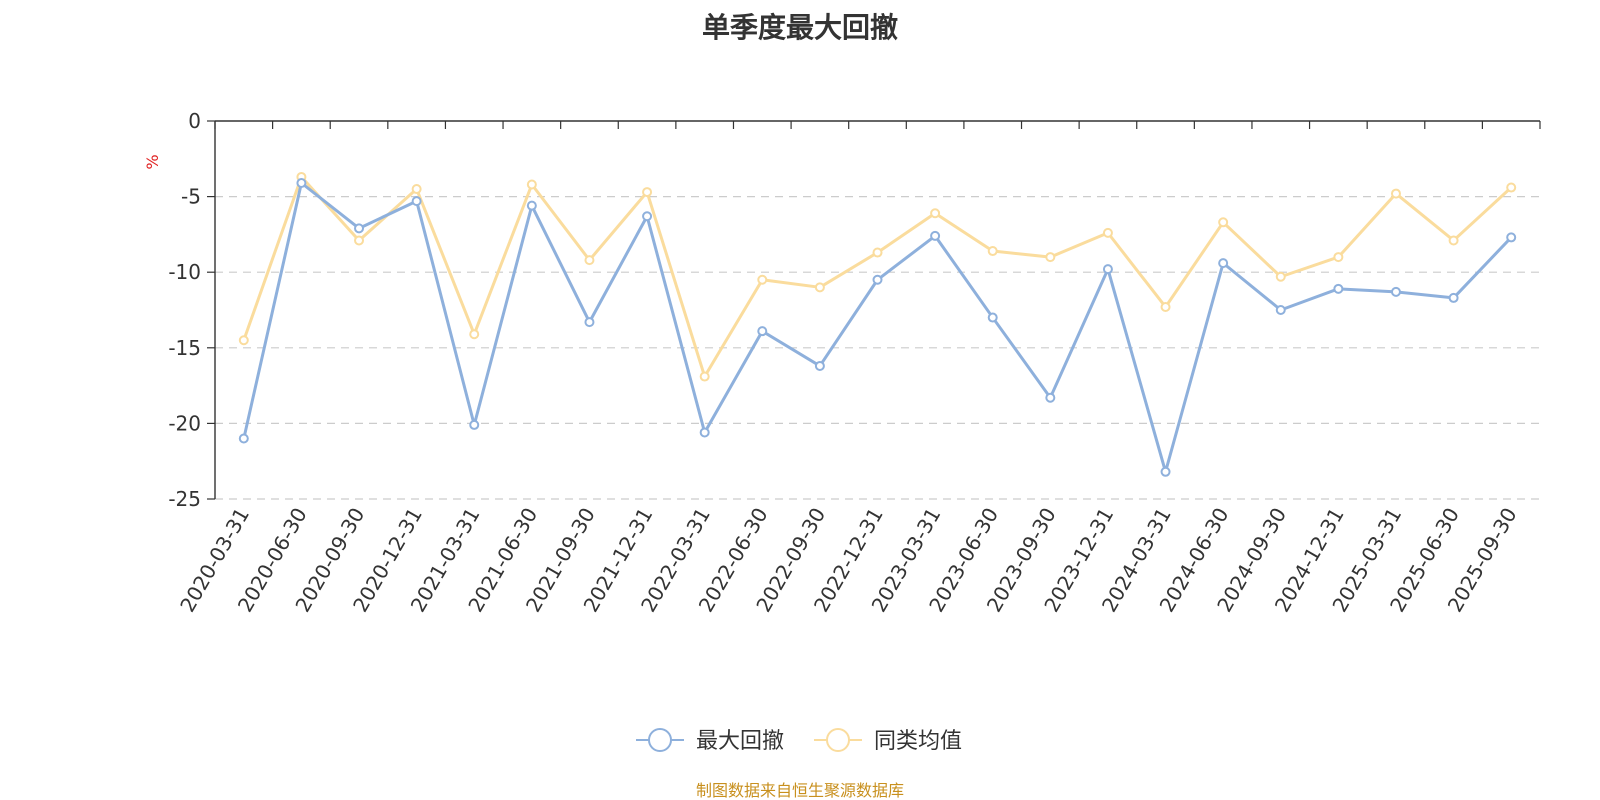 This screenshot has height=800, width=1600. What do you see at coordinates (184, 423) in the screenshot?
I see `y-tick-label: -20` at bounding box center [184, 423].